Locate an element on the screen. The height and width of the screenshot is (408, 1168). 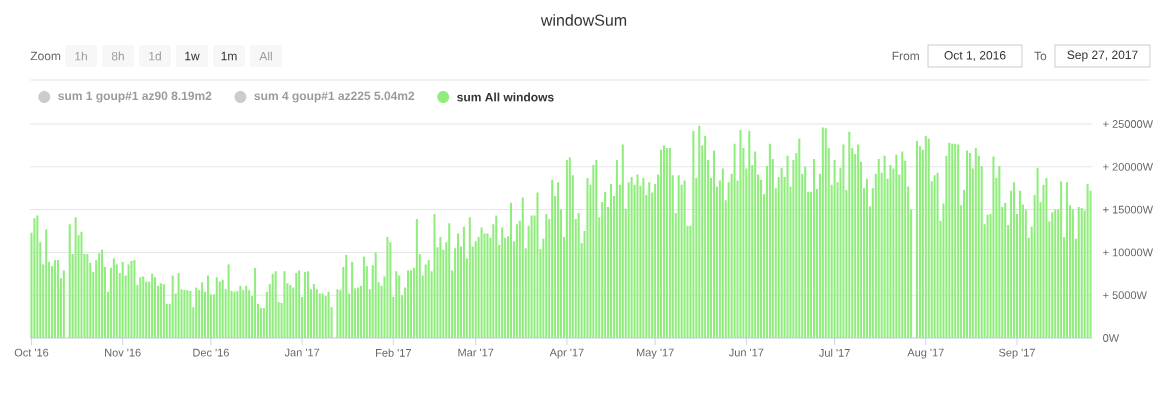
x-tick-label: Feb '17 is located at coordinates (393, 352).